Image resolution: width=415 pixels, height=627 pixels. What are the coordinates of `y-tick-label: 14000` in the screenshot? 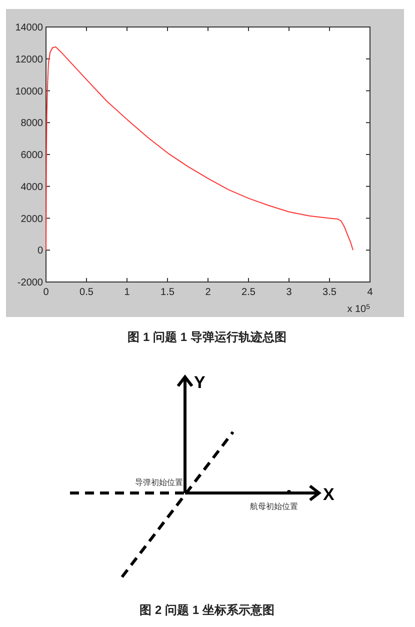 It's located at (29, 28).